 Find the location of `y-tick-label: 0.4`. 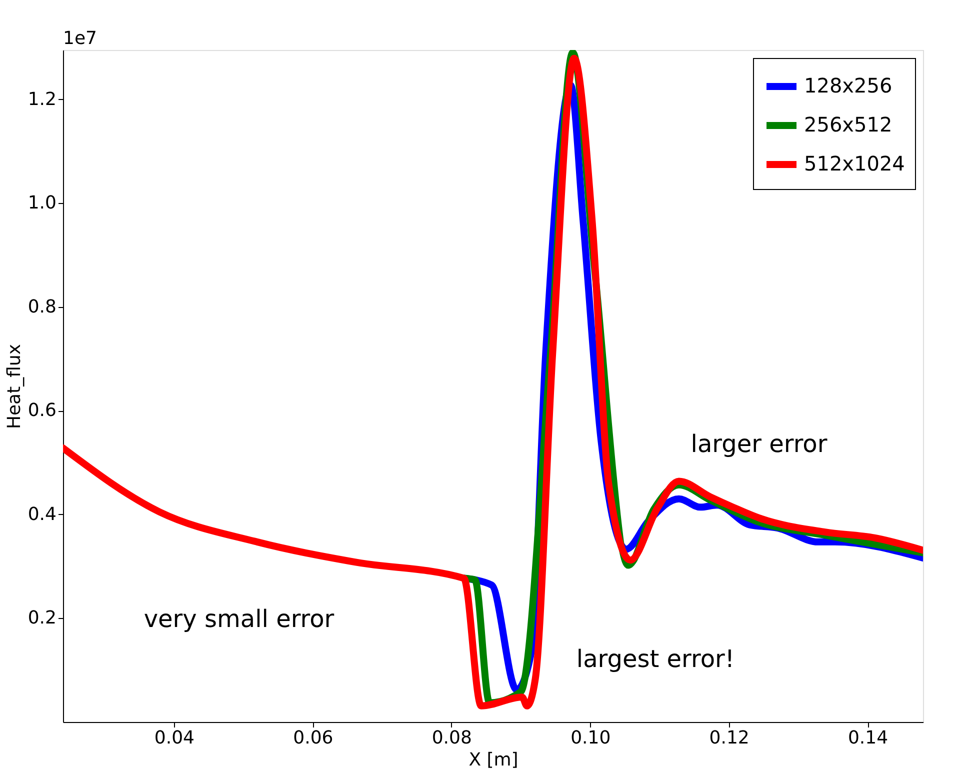

y-tick-label: 0.4 is located at coordinates (42, 514).